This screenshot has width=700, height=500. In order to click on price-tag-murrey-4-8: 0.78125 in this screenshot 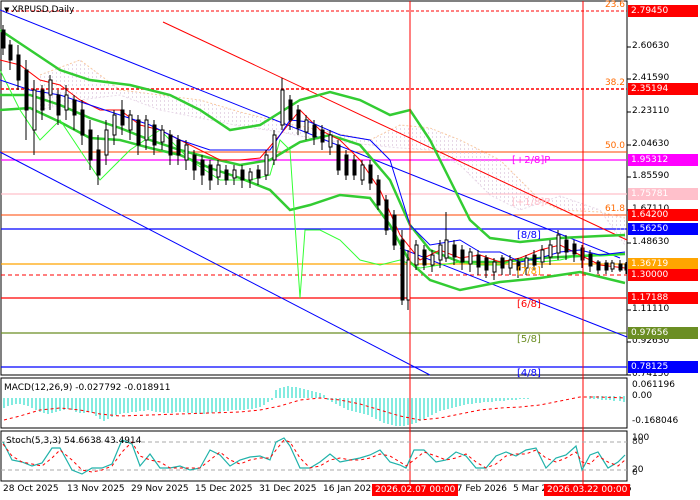, I will do `click(663, 367)`.